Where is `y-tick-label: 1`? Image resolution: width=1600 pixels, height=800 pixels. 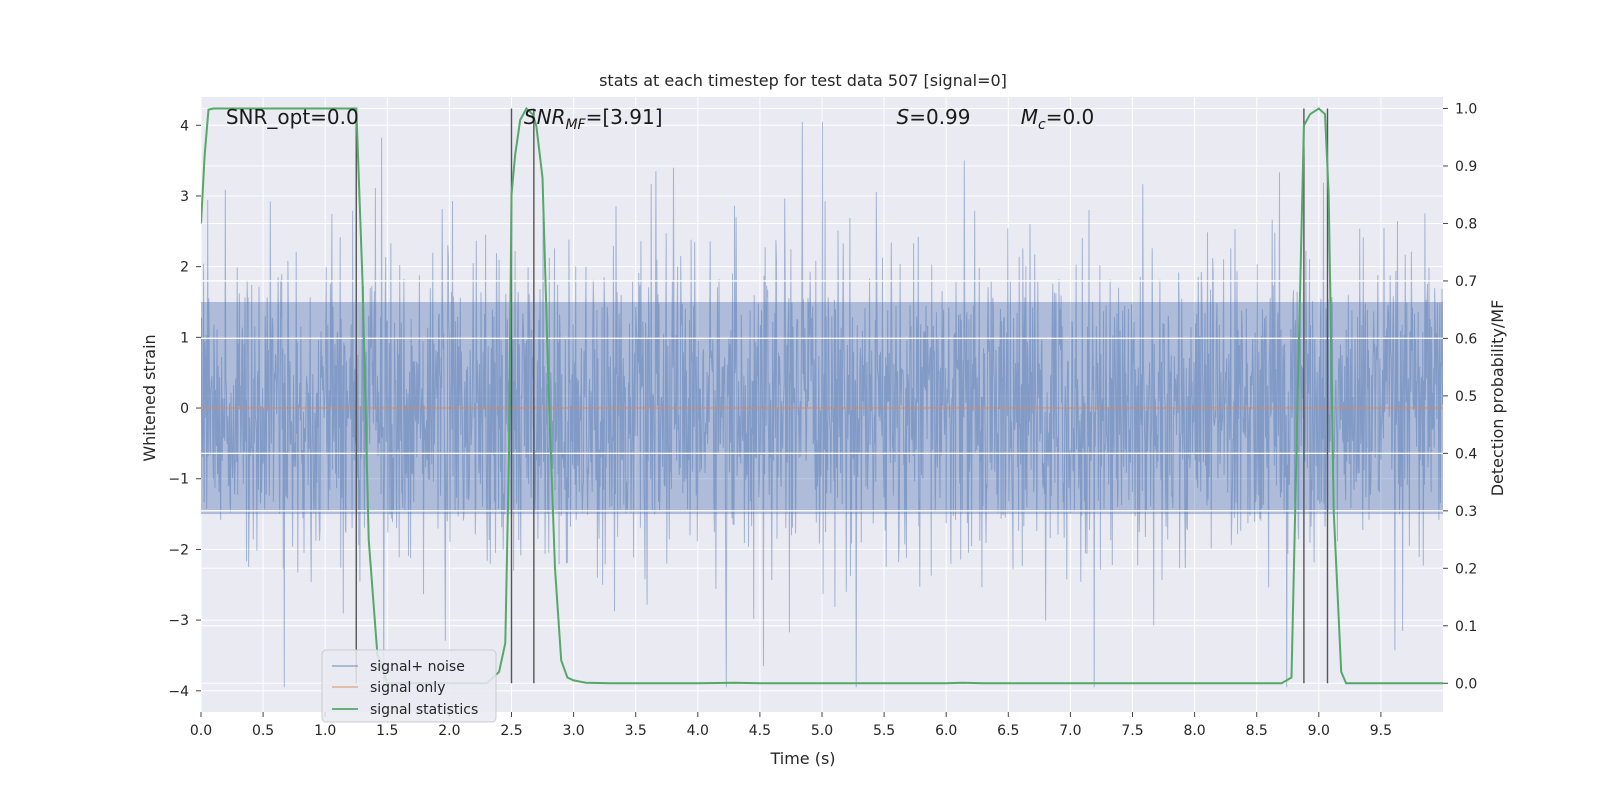
y-tick-label: 1 is located at coordinates (184, 338).